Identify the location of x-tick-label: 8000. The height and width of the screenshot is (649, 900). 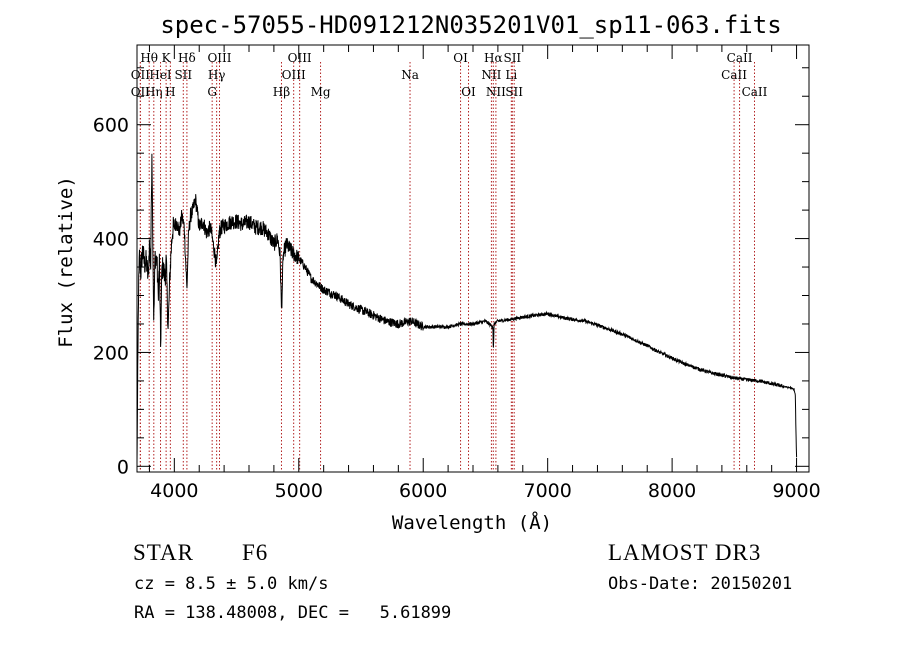
(672, 491).